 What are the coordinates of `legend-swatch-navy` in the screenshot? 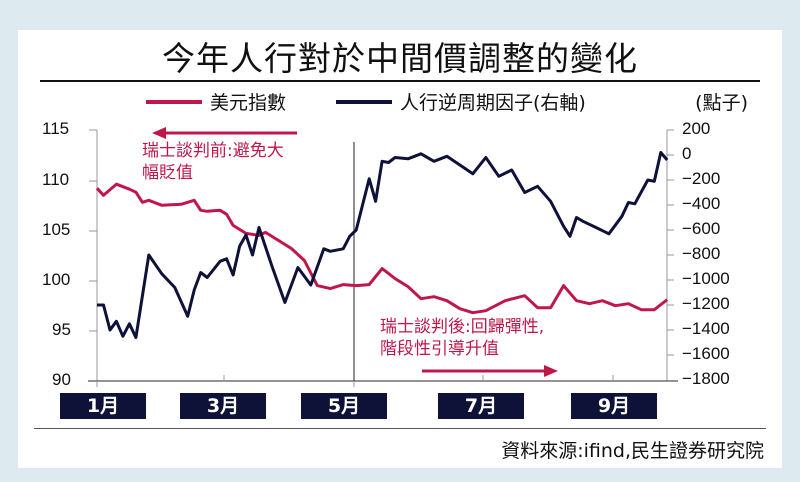 It's located at (364, 101).